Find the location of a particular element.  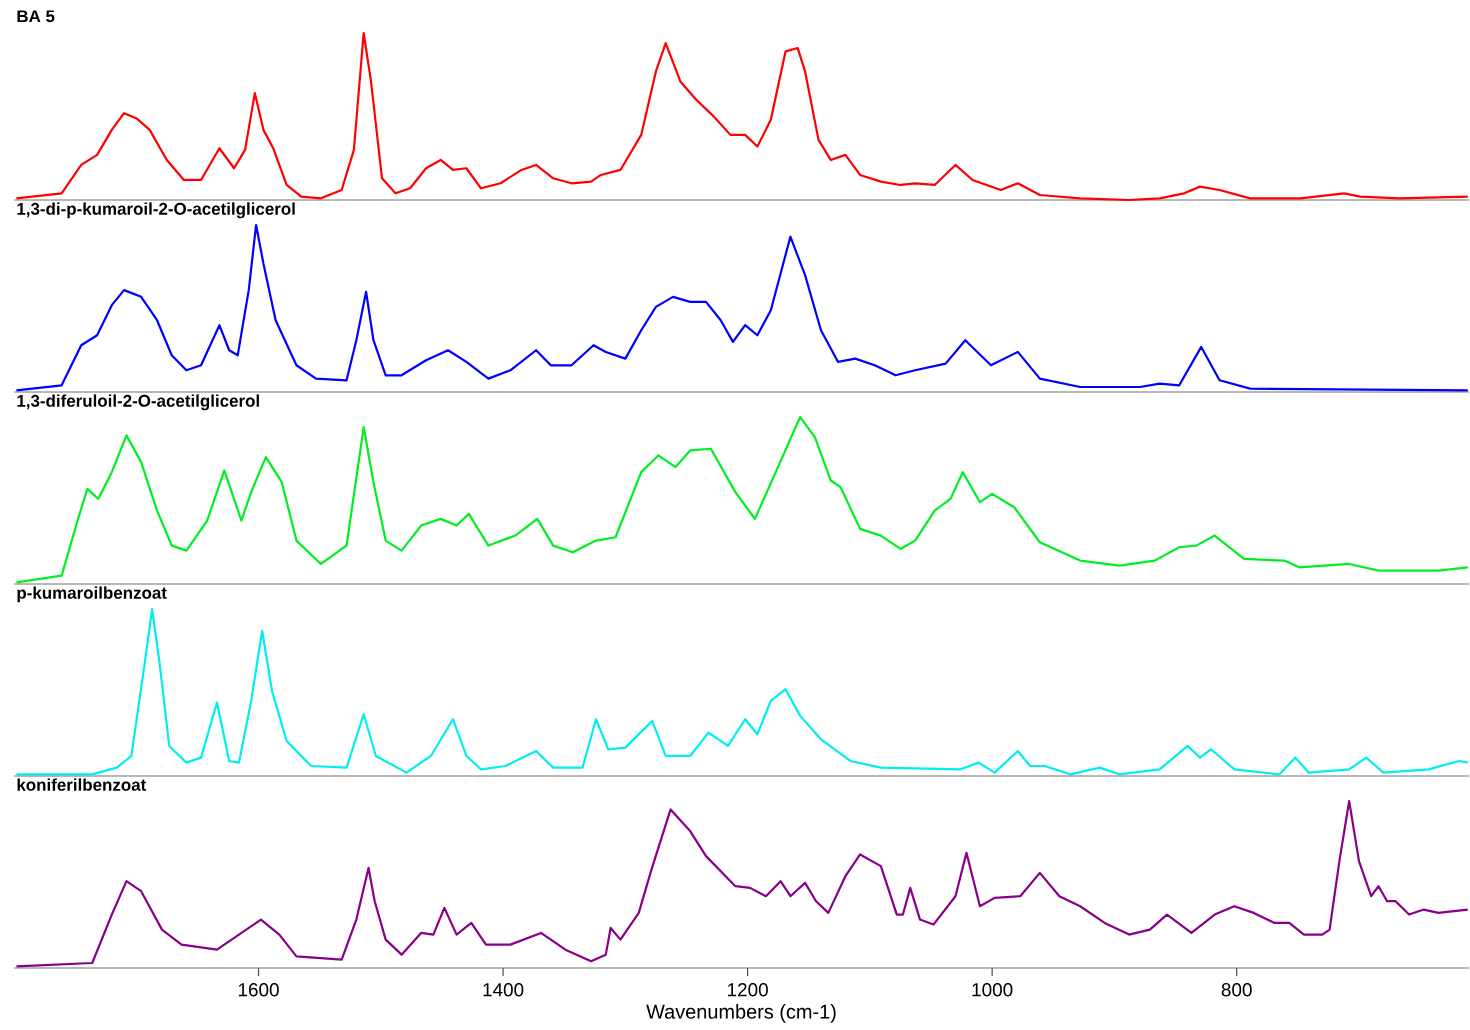

x-tick-label: 800 is located at coordinates (1236, 990).